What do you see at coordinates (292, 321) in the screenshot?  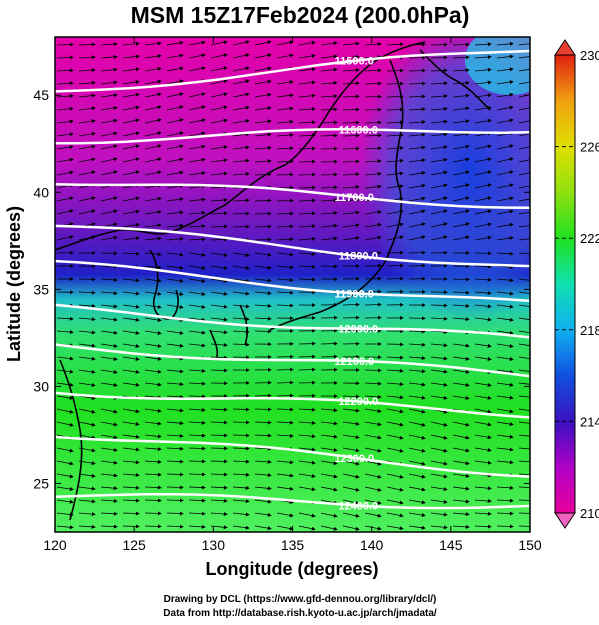 I see `contour-line` at bounding box center [292, 321].